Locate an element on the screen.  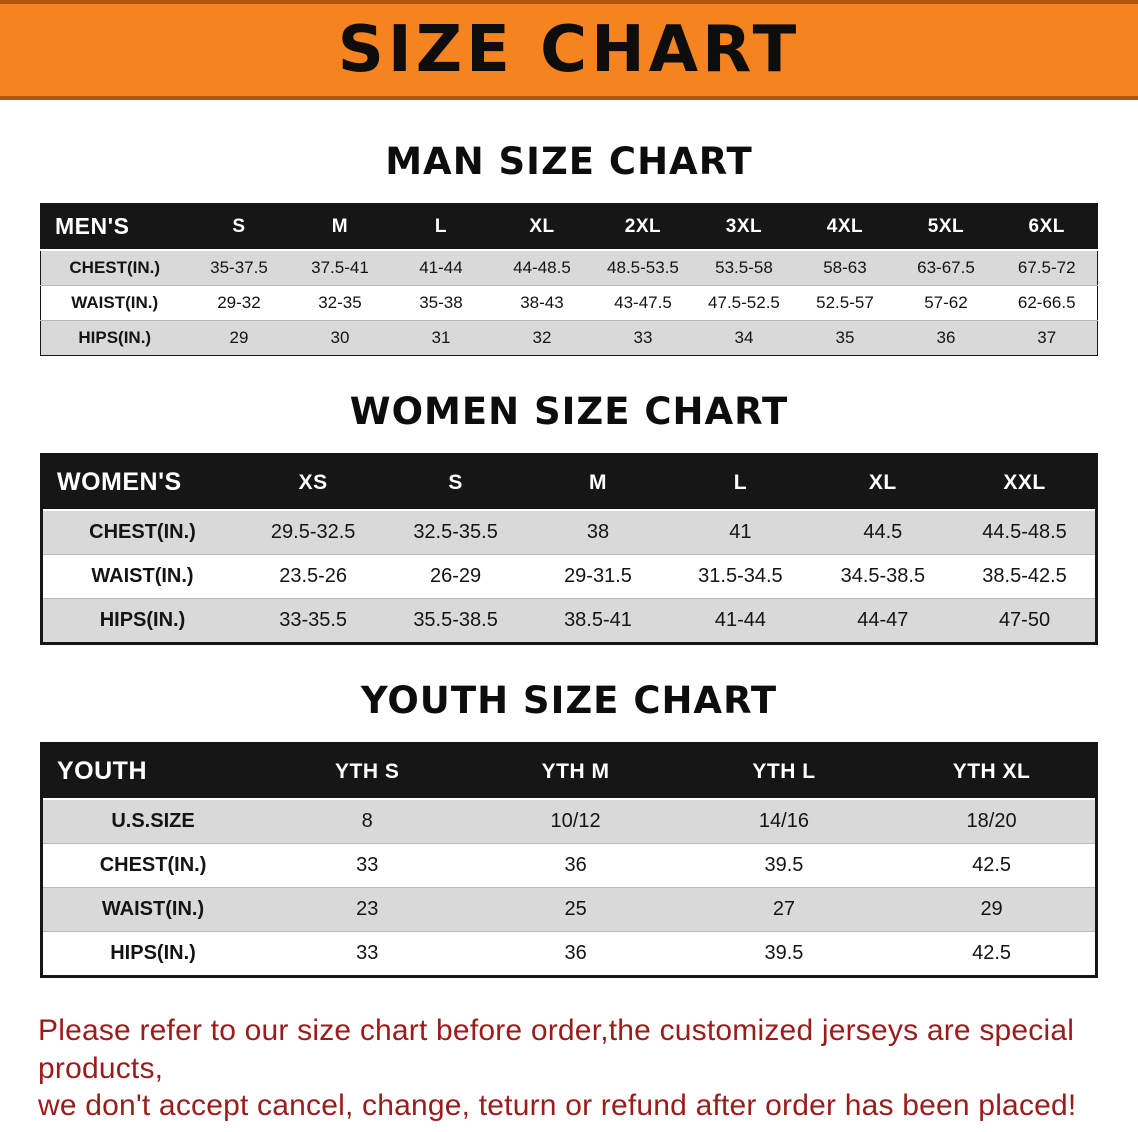
table-row: U.S.SIZE 8 10/12 14/16 18/20 is located at coordinates (569, 821).